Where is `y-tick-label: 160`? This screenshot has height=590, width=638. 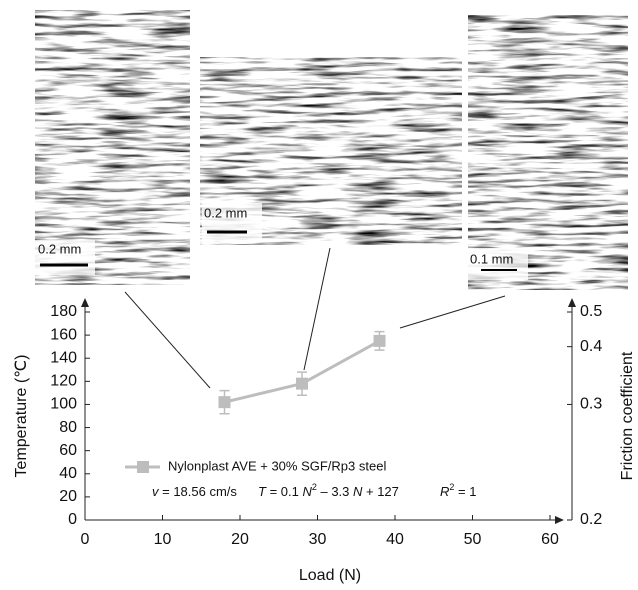 y-tick-label: 160 is located at coordinates (63, 334).